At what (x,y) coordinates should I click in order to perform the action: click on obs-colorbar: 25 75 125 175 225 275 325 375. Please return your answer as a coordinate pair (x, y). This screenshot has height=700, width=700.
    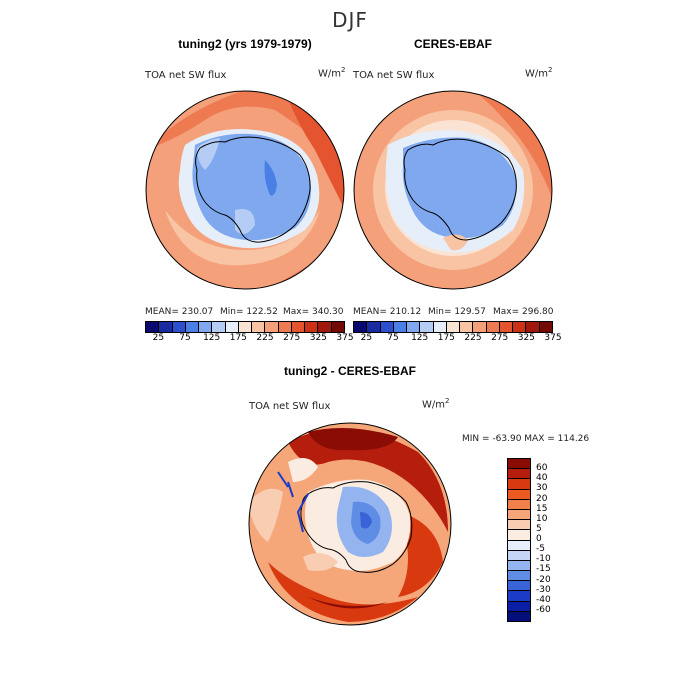
    Looking at the image, I should click on (457, 333).